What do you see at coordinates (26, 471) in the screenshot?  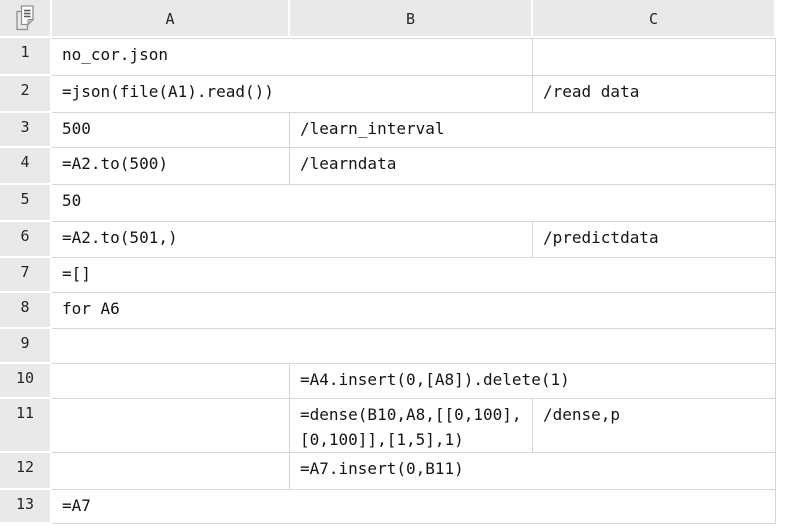 I see `row-header-12: 12` at bounding box center [26, 471].